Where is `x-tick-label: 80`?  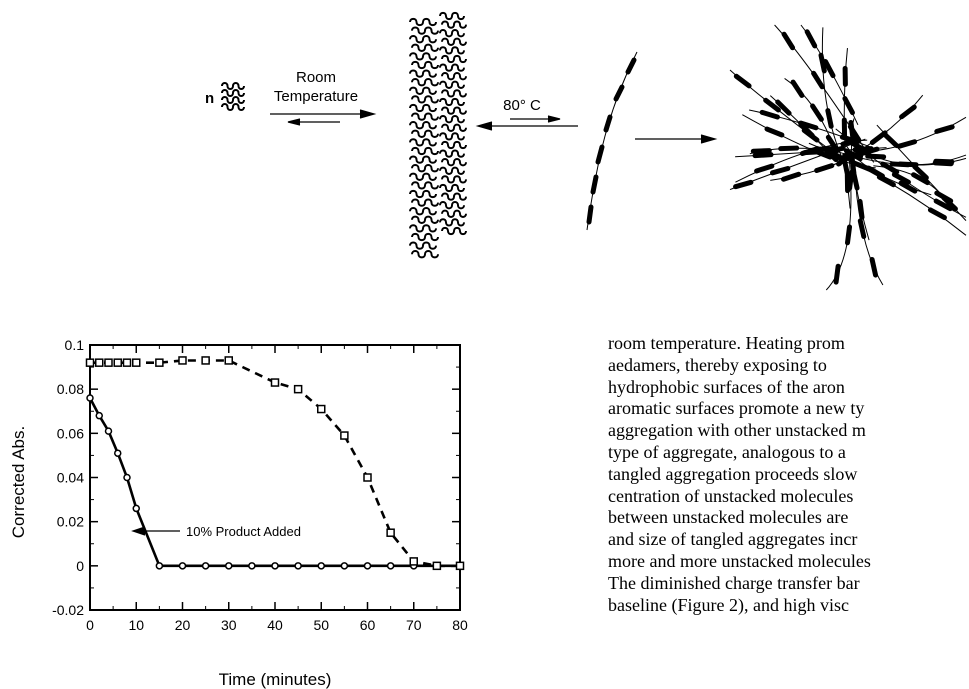
x-tick-label: 80 is located at coordinates (460, 625).